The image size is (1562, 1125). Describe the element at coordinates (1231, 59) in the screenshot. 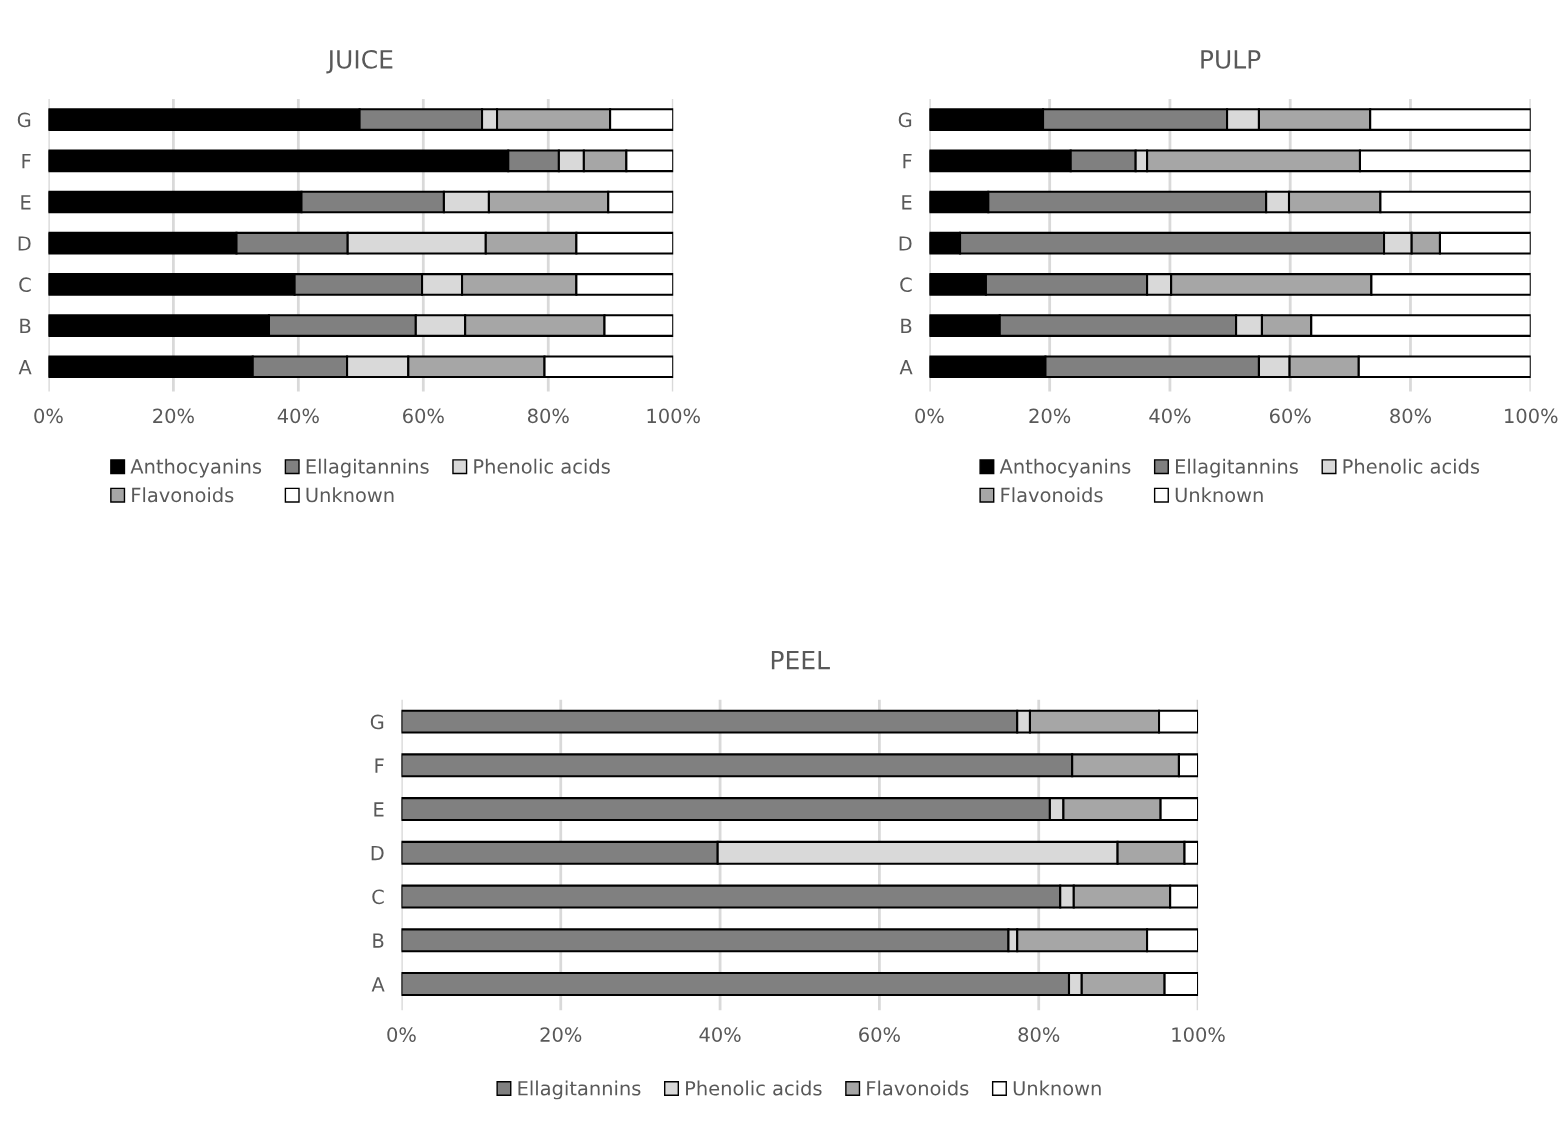

I see `chart-title: PULP` at that location.